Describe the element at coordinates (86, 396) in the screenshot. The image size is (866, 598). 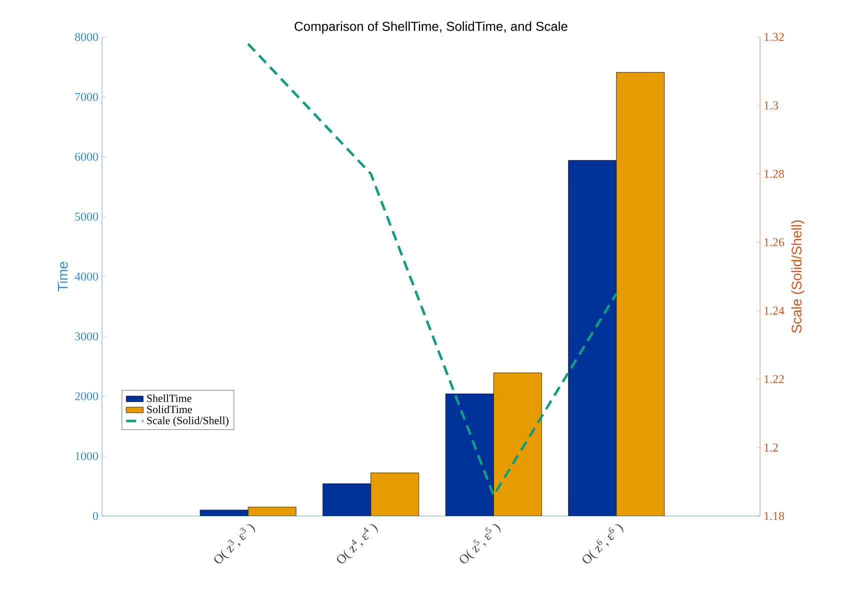
I see `y-tick-label: 2000` at that location.